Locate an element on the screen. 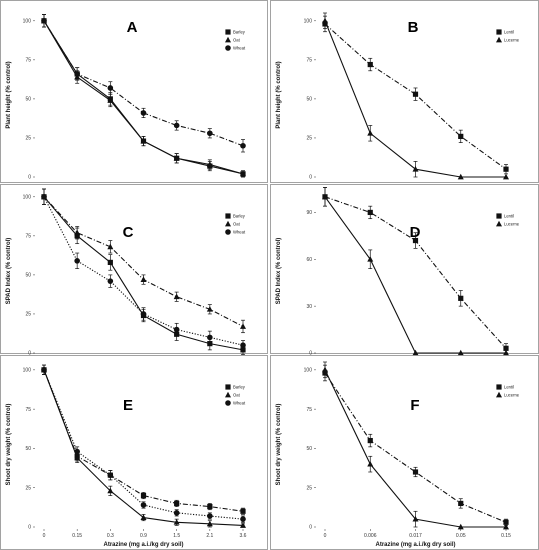 The image size is (539, 550). y-tick-label: 90 is located at coordinates (309, 213).